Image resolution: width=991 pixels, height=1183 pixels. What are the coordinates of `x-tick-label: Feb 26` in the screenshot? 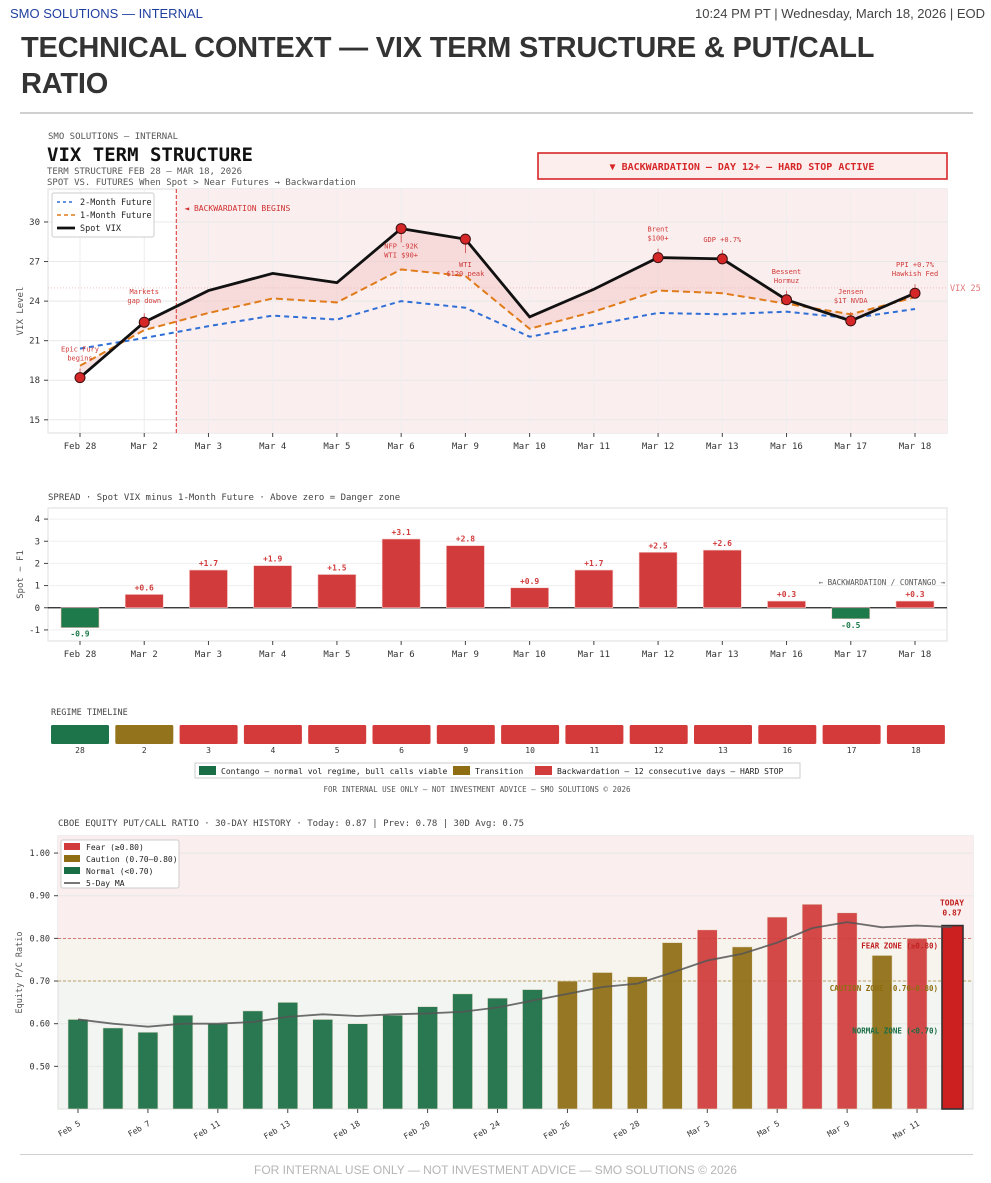 It's located at (557, 1130).